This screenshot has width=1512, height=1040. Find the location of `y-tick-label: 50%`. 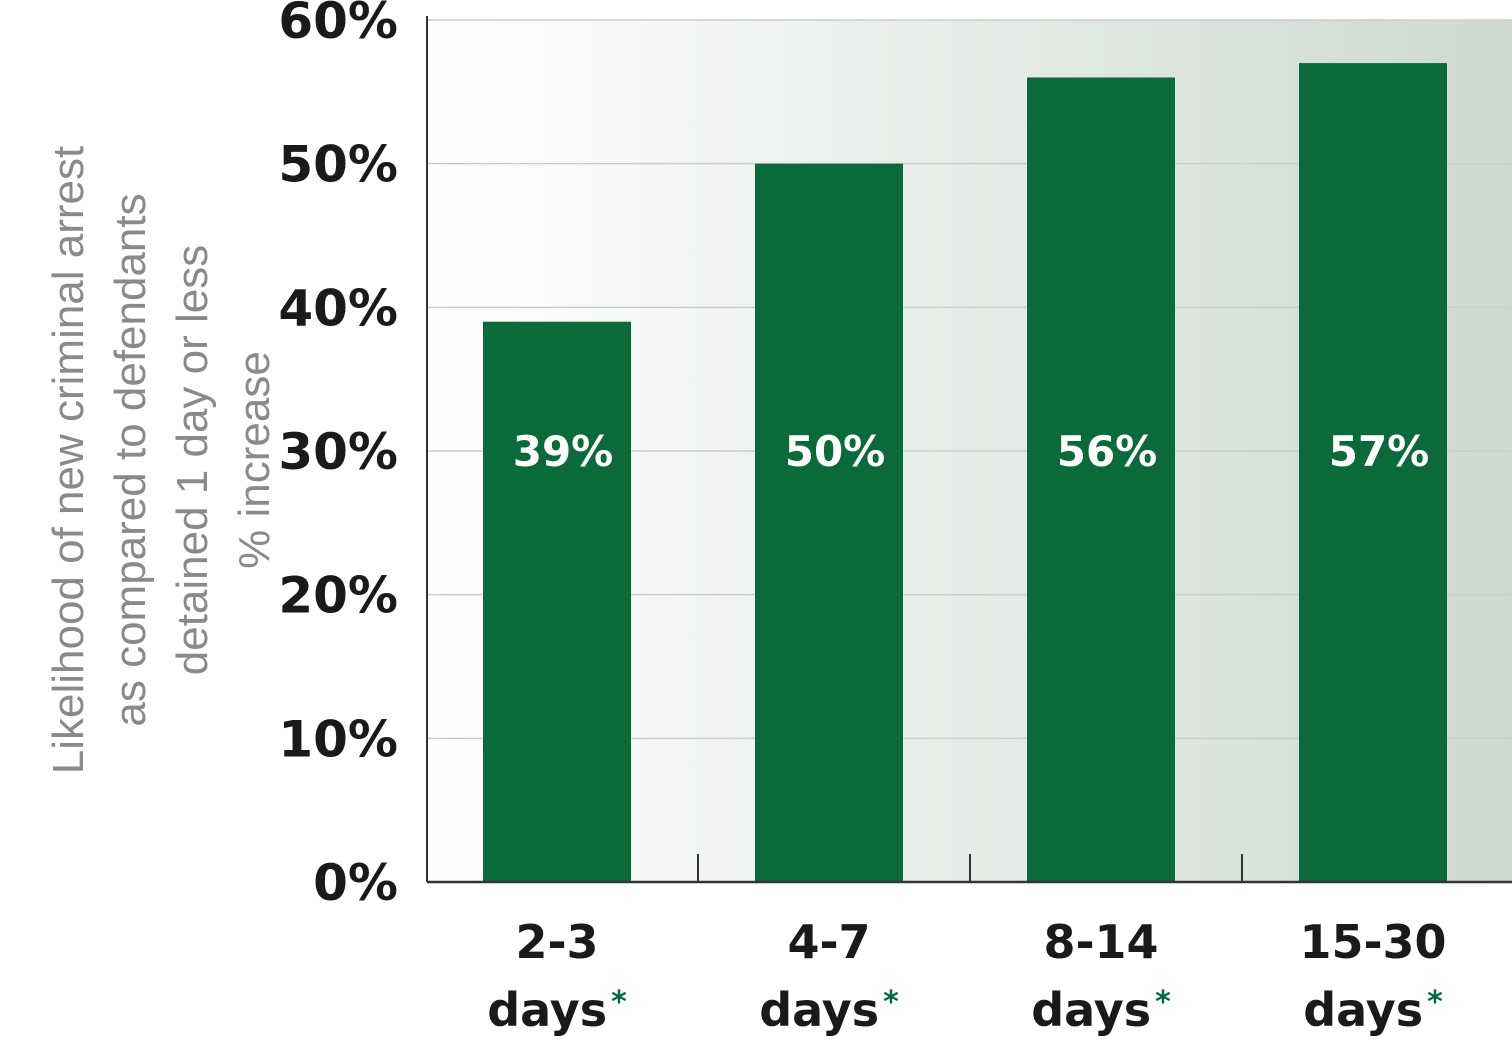

y-tick-label: 50% is located at coordinates (338, 165).